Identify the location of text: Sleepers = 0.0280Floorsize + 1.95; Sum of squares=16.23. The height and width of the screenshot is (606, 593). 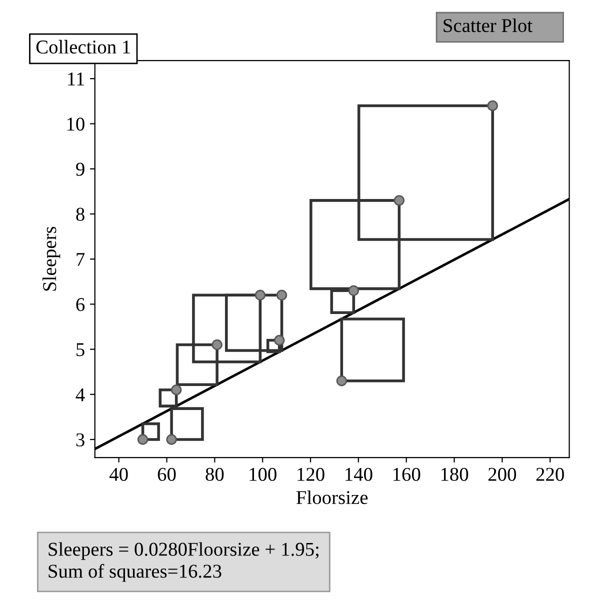
(183, 562).